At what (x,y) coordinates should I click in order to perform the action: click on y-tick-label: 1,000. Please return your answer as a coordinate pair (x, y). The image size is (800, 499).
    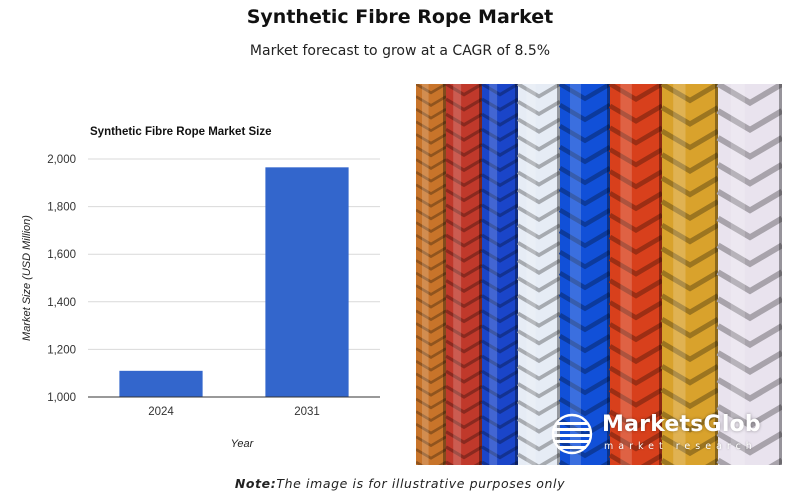
    Looking at the image, I should click on (61, 398).